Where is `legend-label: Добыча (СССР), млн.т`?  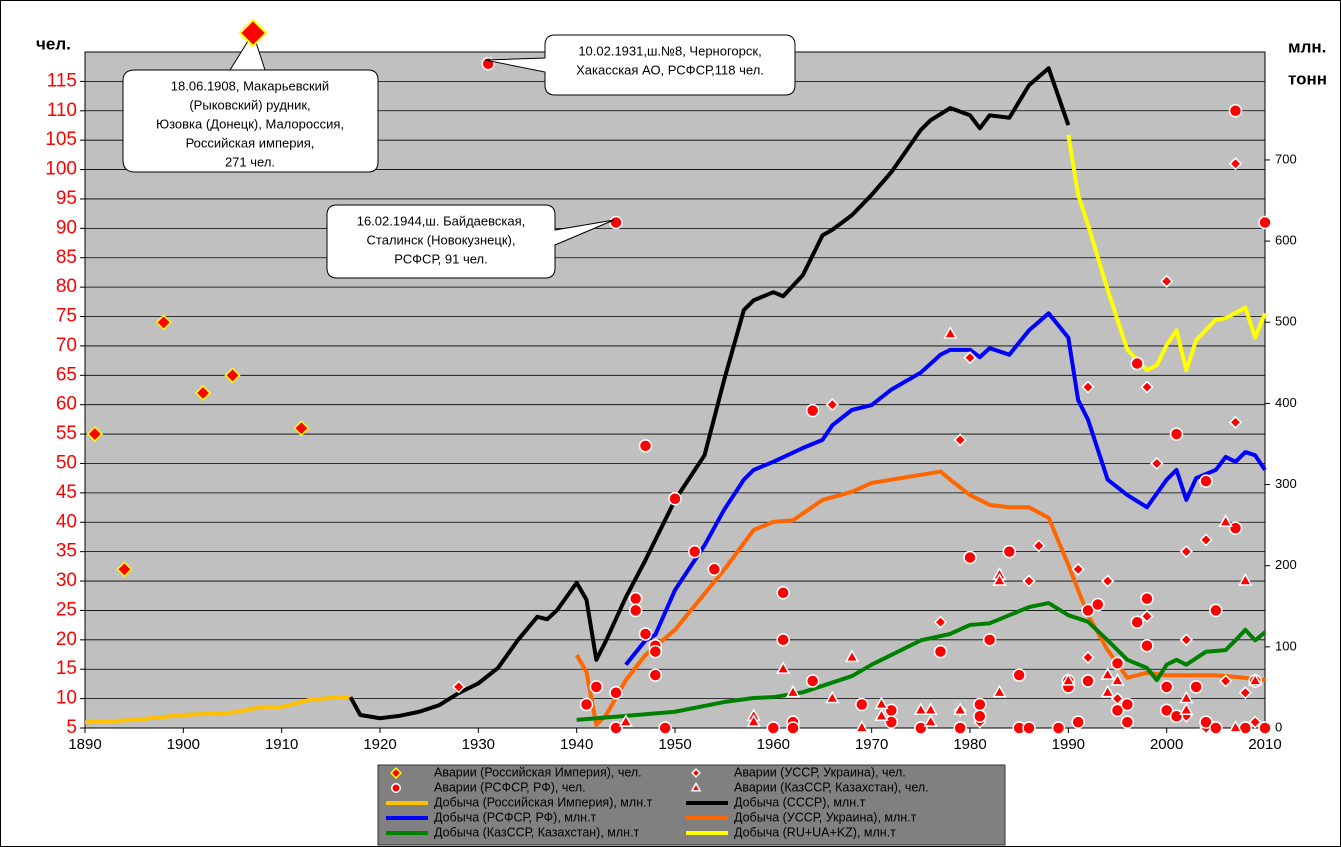
legend-label: Добыча (СССР), млн.т is located at coordinates (800, 802).